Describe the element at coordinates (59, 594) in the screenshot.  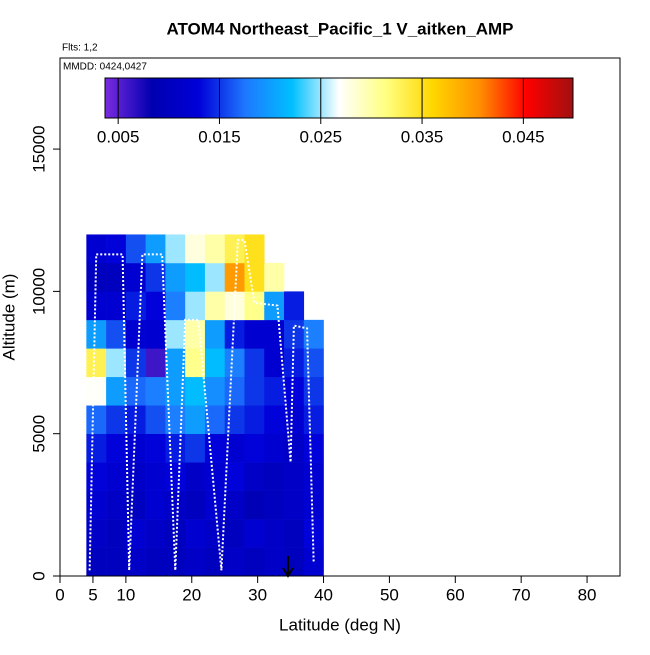
I see `x-tick-label: 0` at that location.